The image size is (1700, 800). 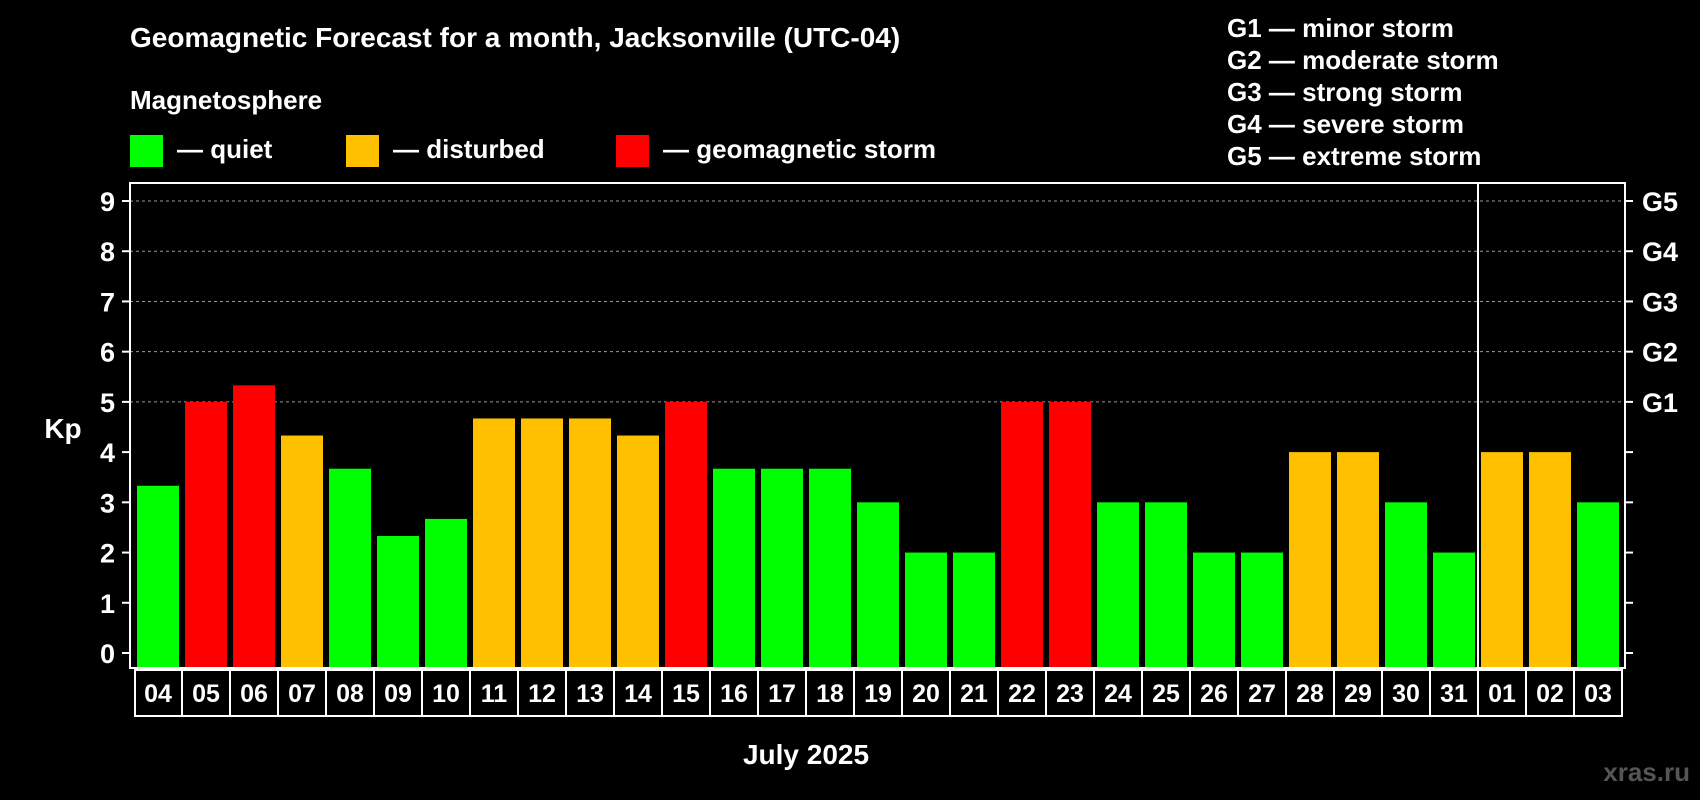 I want to click on y-tick-label: 5, so click(x=107, y=403).